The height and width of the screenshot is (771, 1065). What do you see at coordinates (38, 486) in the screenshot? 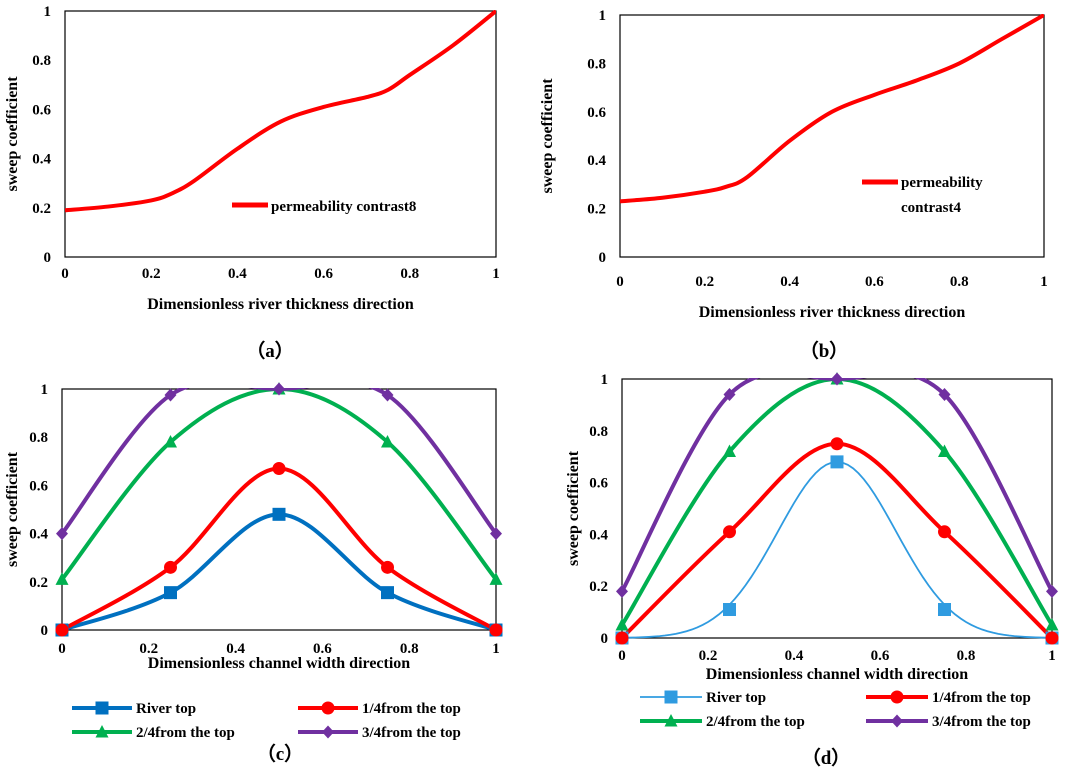
I see `y-tick-label: 0.6` at bounding box center [38, 486].